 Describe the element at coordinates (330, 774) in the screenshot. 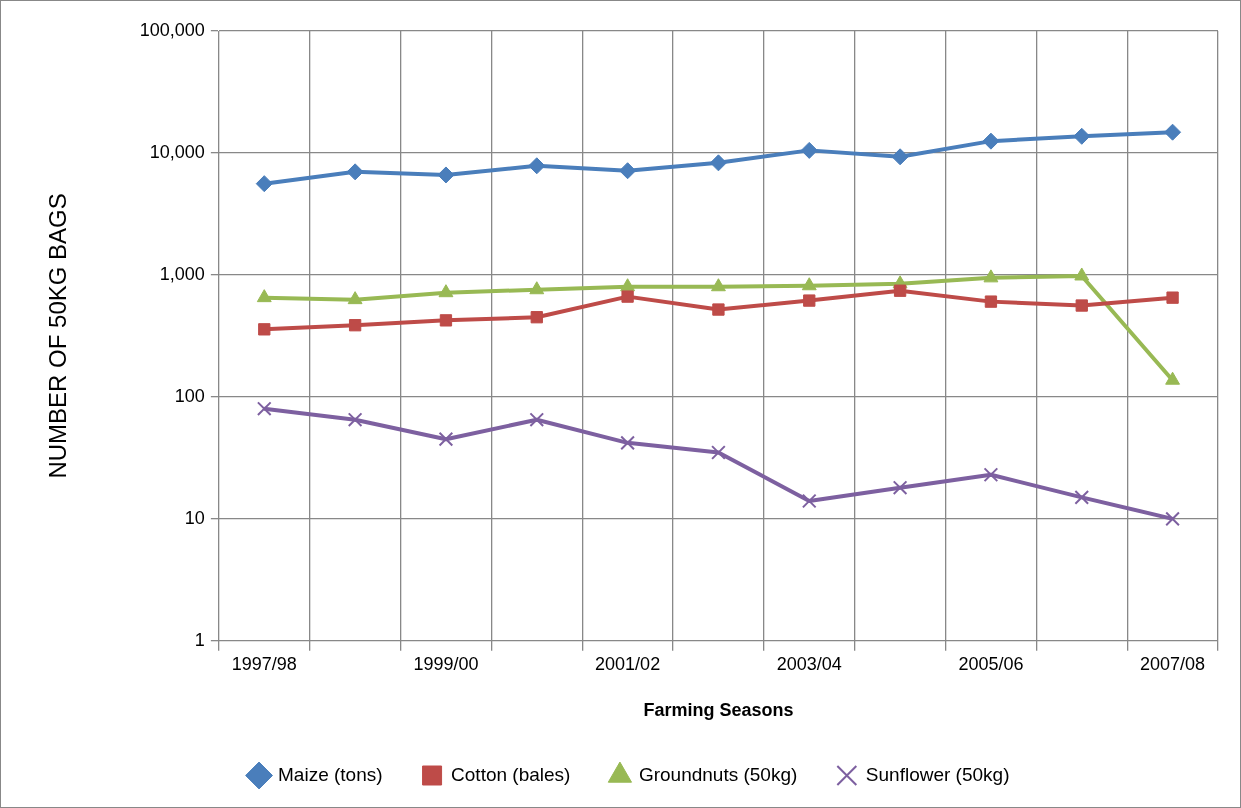

I see `legend-label: Maize (tons)` at that location.